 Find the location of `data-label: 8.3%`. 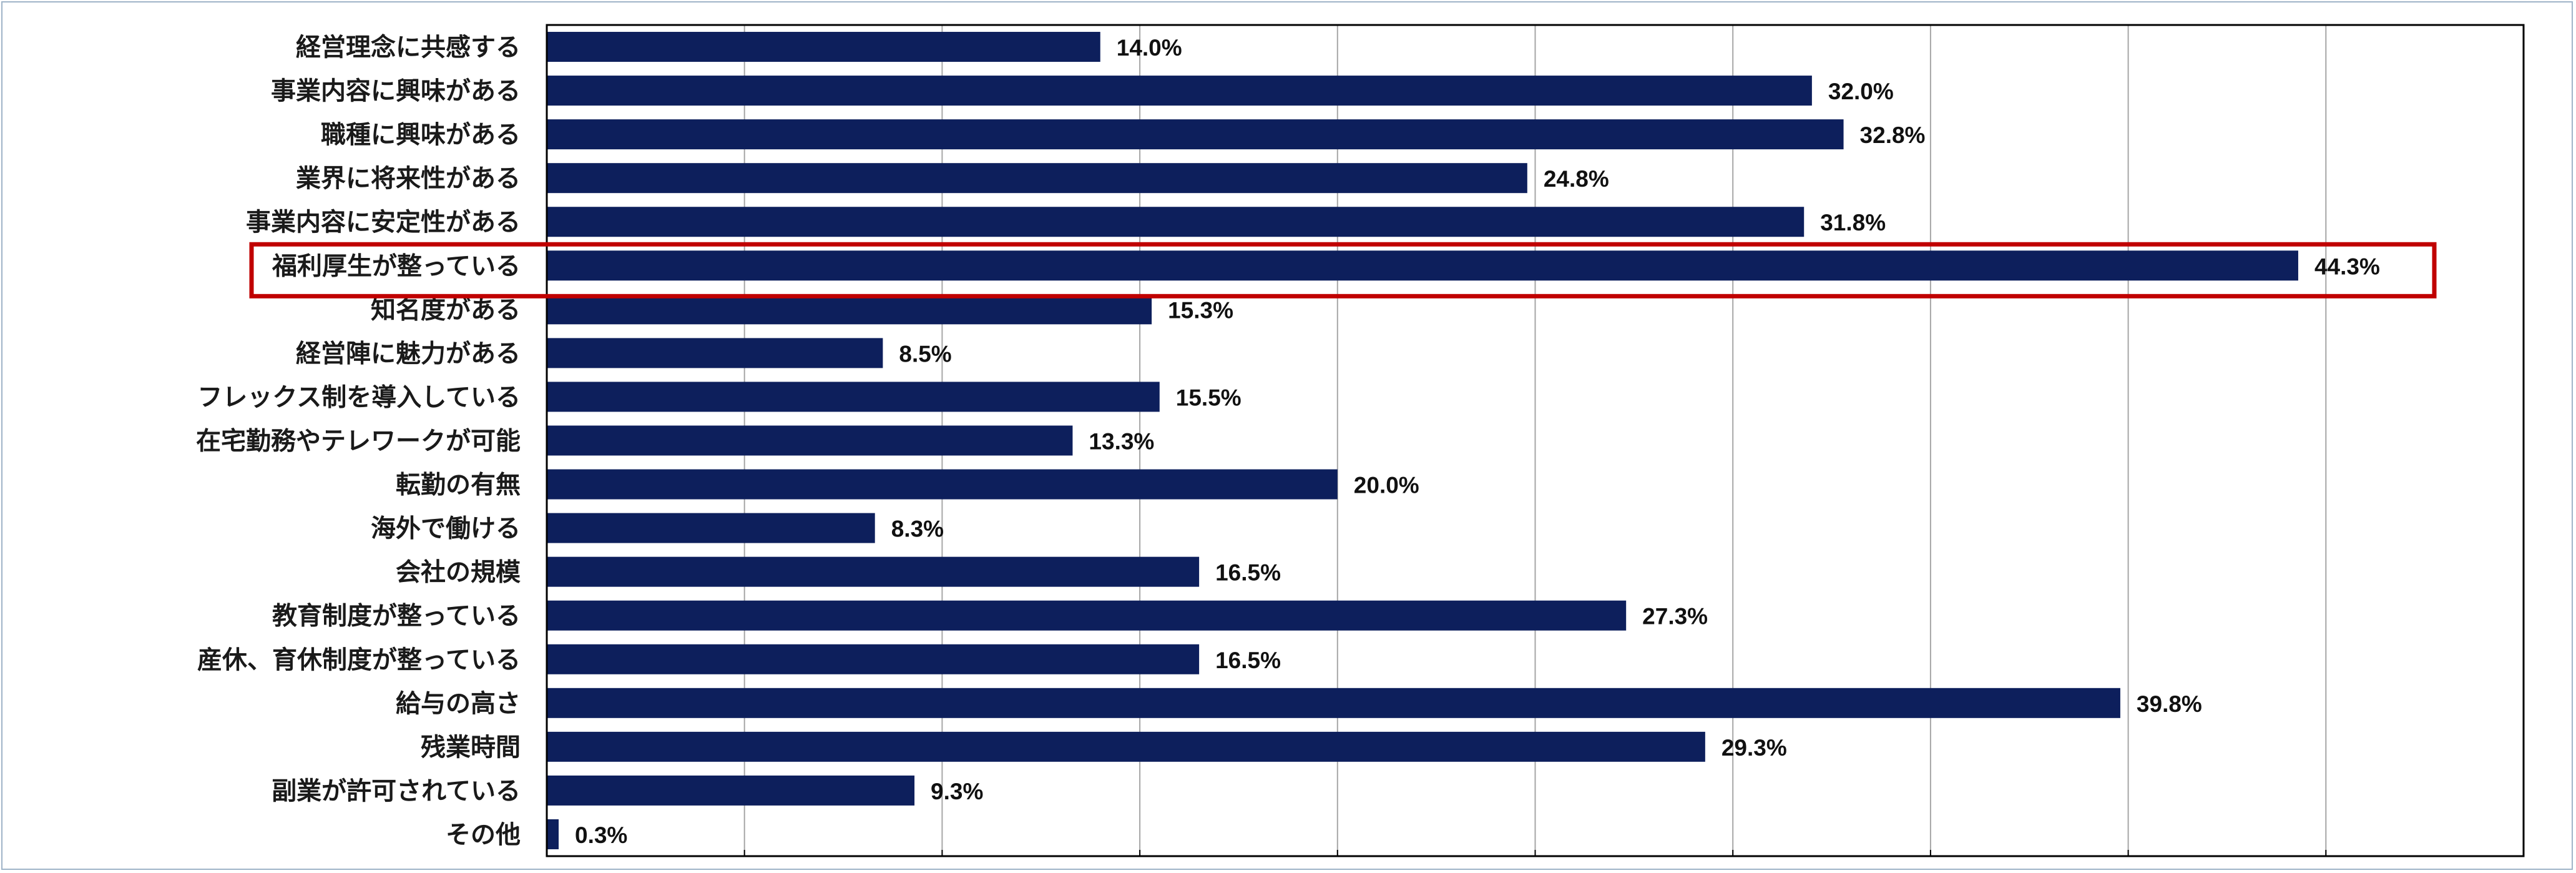

data-label: 8.3% is located at coordinates (917, 529).